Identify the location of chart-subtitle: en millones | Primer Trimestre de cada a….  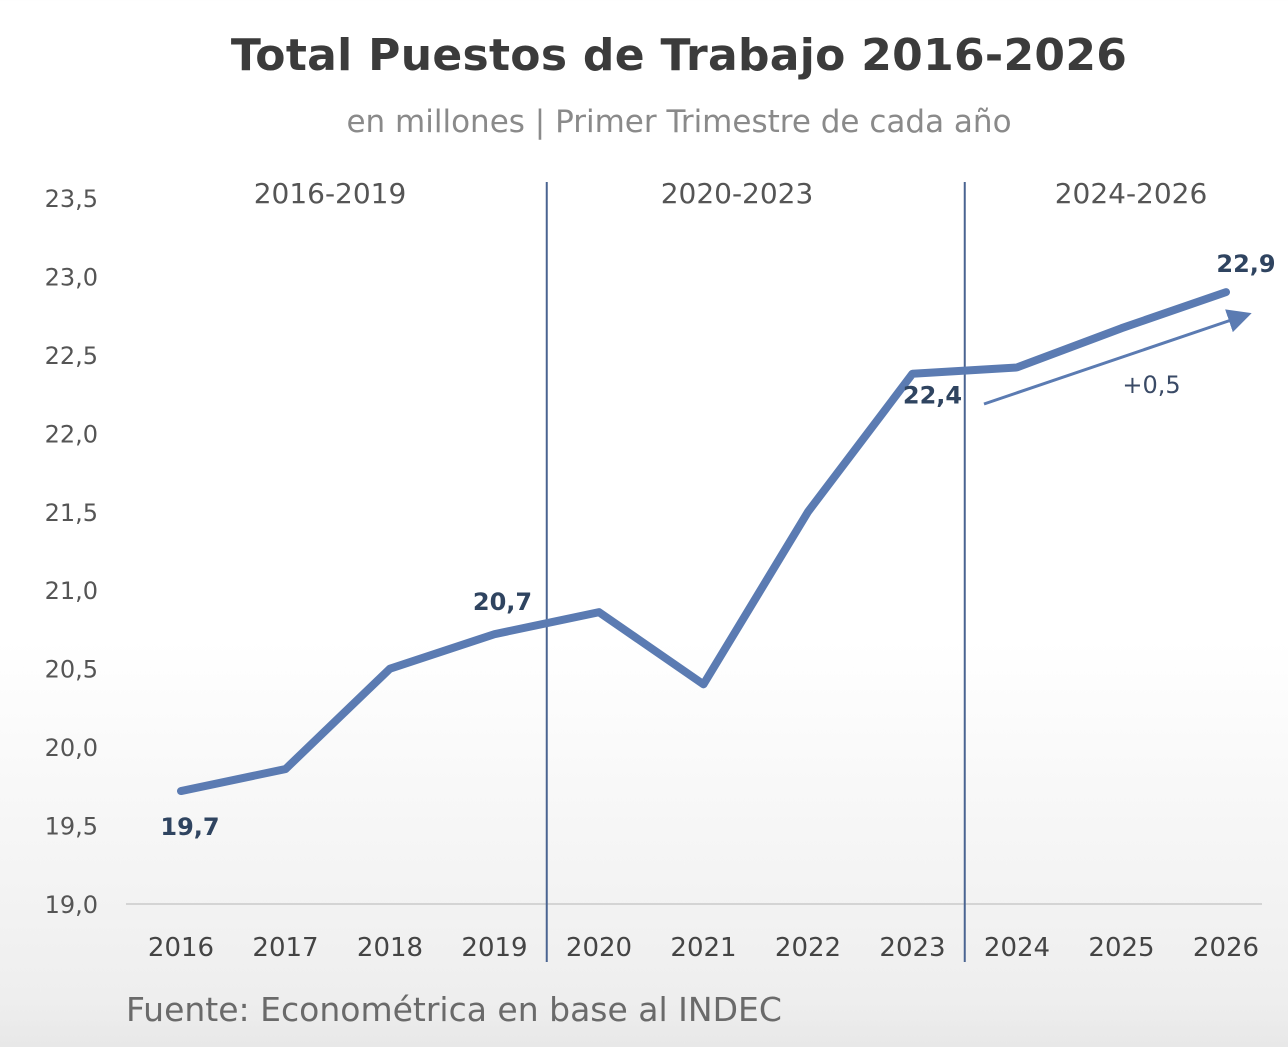
(679, 122).